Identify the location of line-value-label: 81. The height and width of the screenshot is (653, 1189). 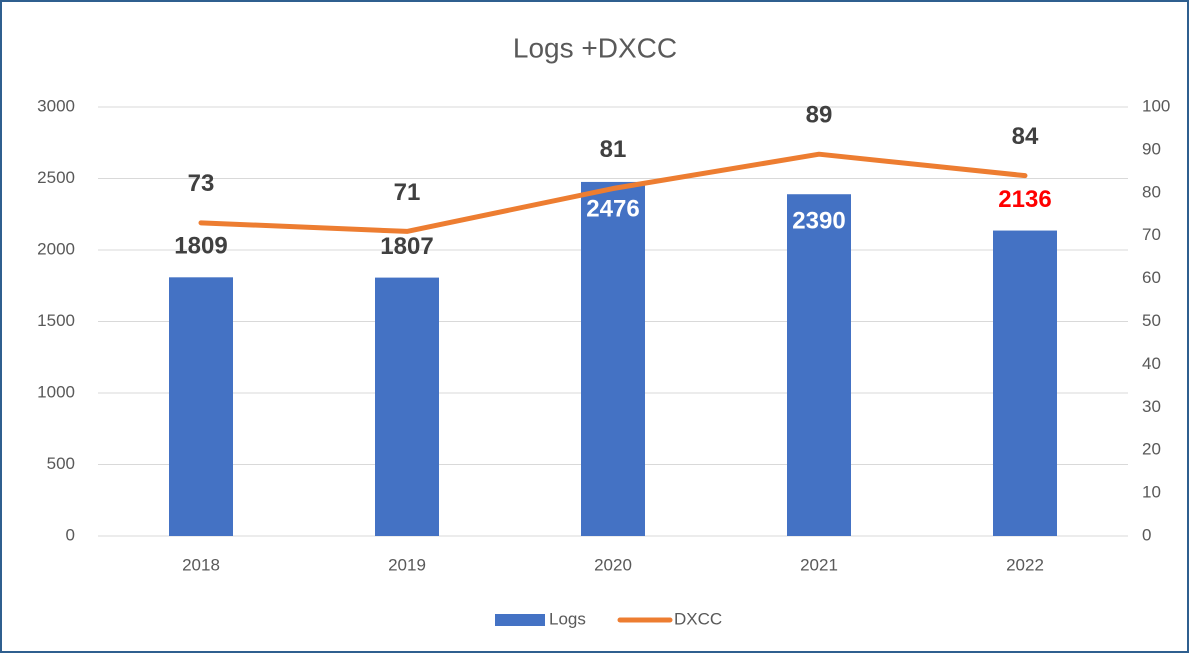
(613, 149).